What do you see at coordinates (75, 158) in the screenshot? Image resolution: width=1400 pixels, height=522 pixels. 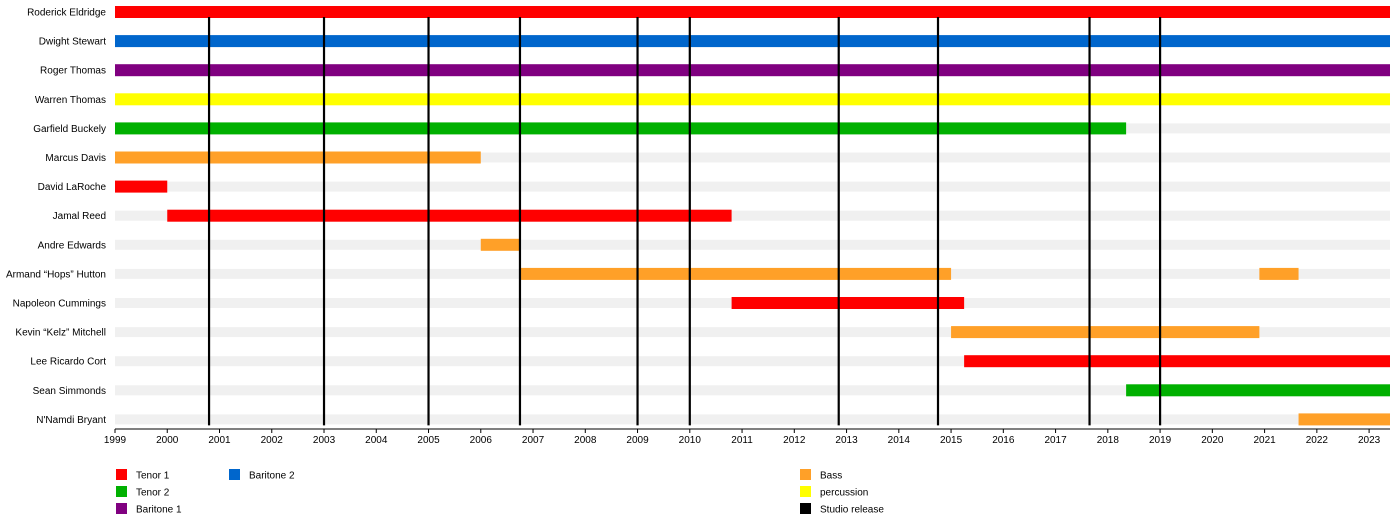 I see `member-name-label: Marcus Davis` at bounding box center [75, 158].